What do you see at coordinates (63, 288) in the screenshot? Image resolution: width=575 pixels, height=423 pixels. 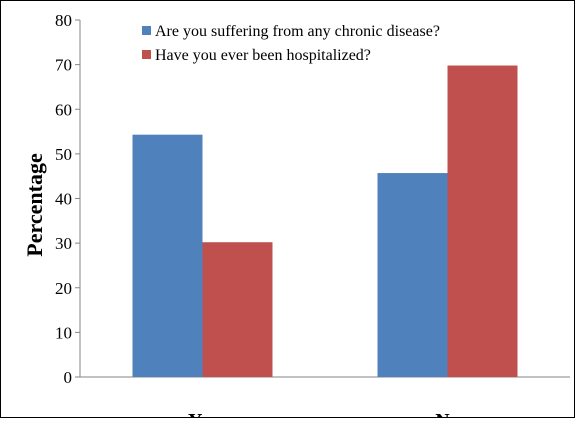 I see `y-tick-label: 20` at bounding box center [63, 288].